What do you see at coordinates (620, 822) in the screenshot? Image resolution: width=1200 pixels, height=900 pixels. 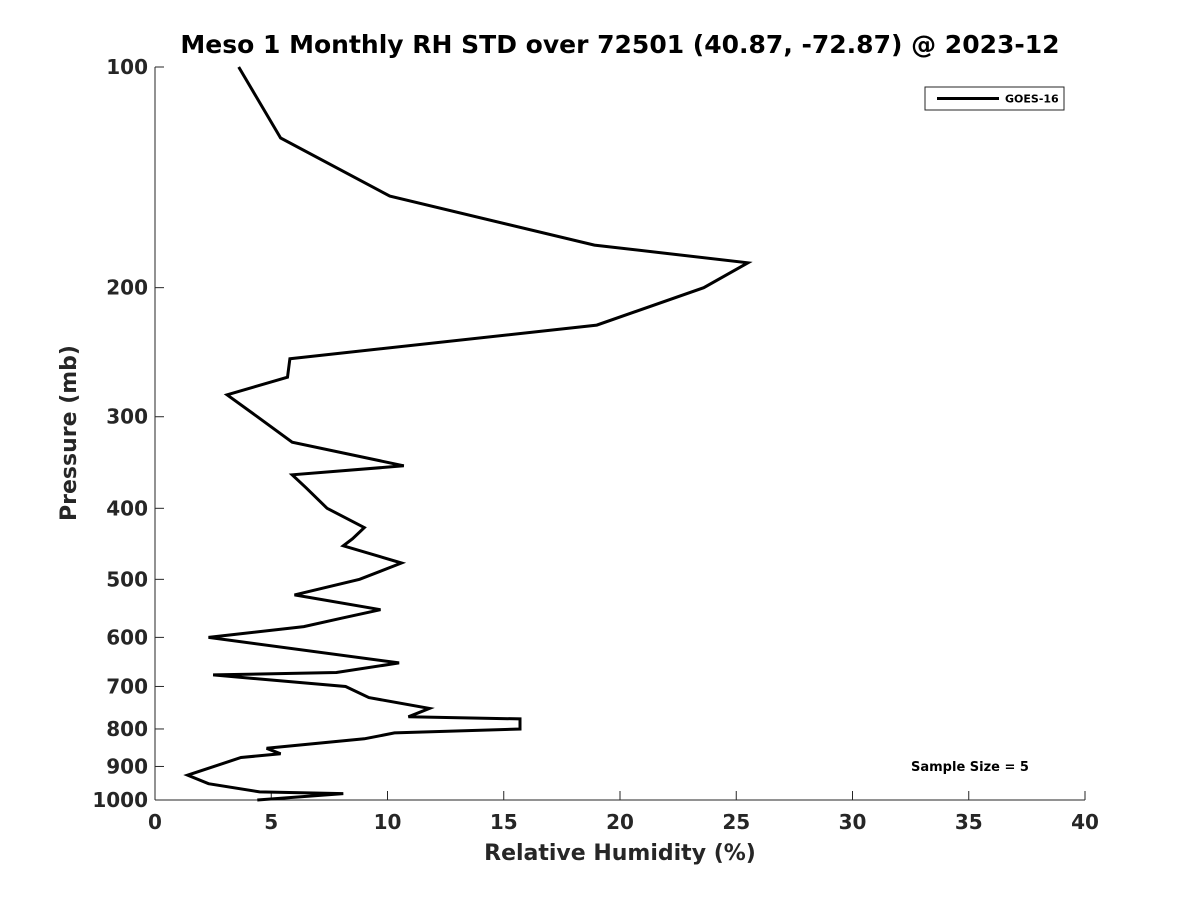 I see `x-tick-label: 20` at bounding box center [620, 822].